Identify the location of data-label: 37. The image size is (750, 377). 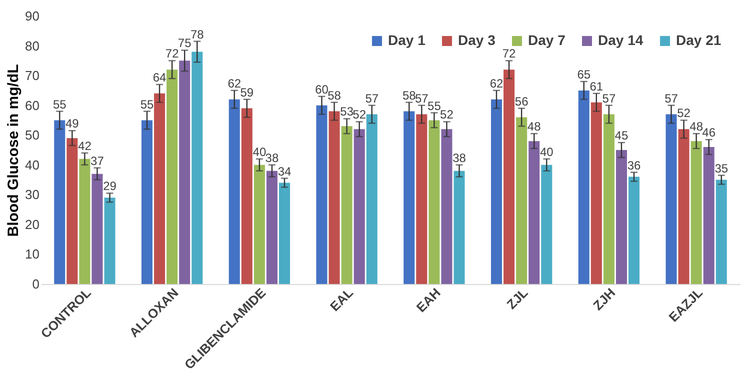
(97, 161).